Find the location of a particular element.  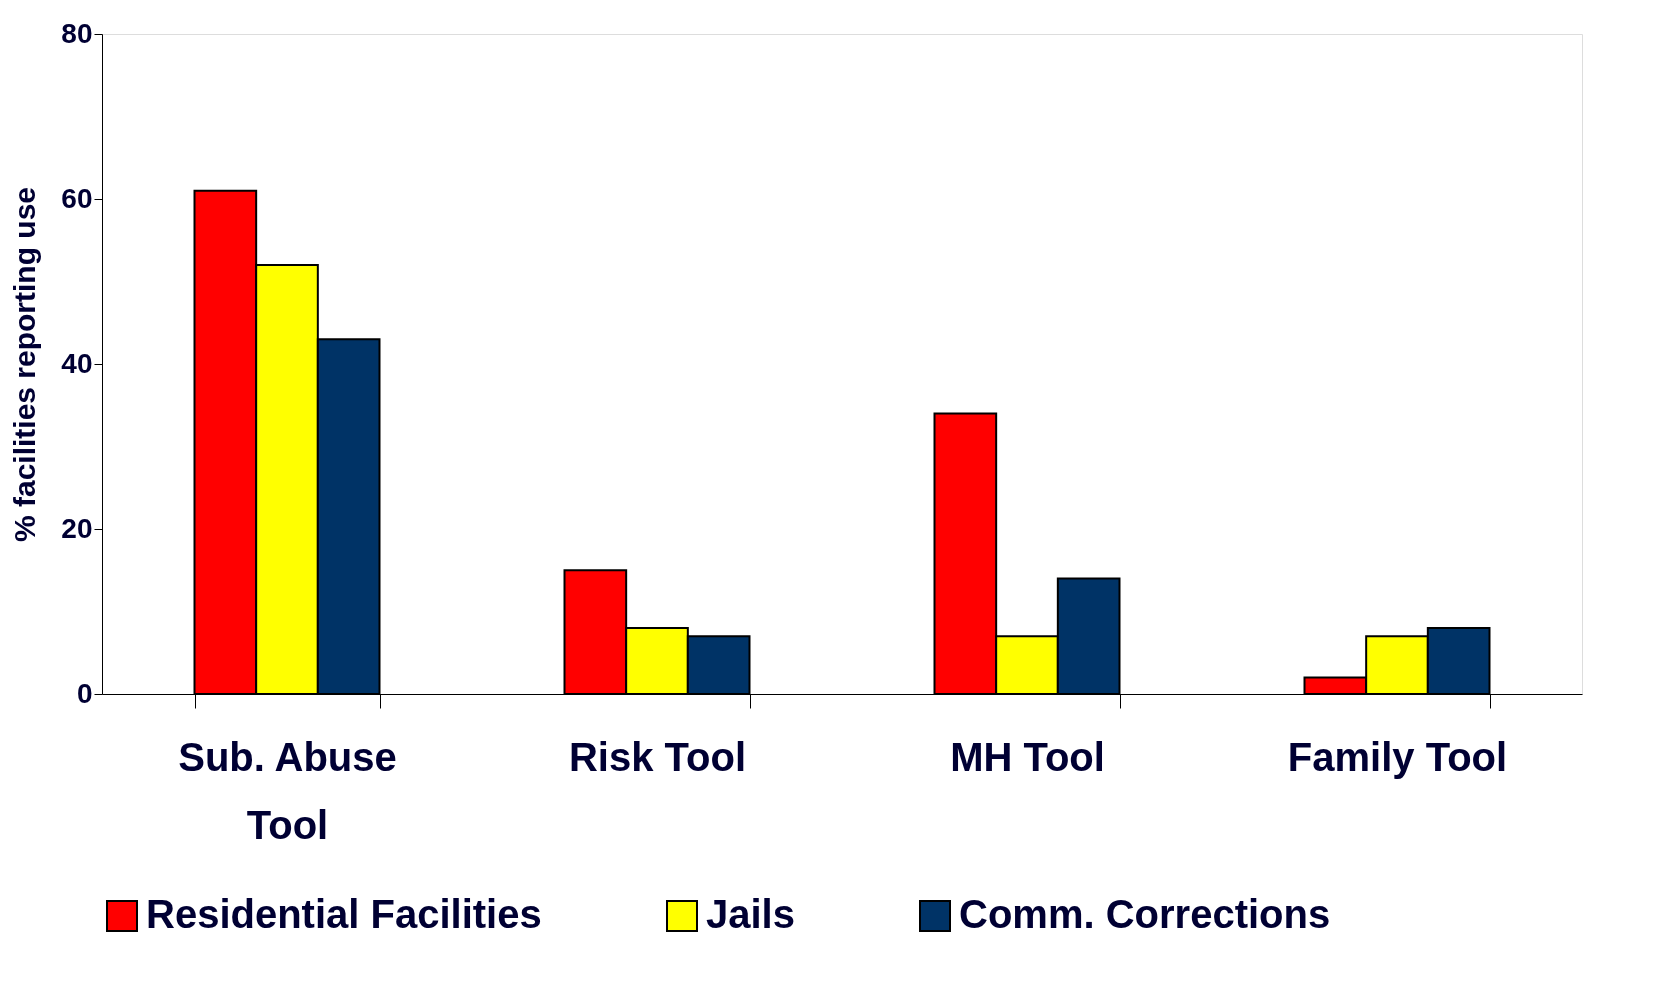

y-tick-label: 20 is located at coordinates (77, 528).